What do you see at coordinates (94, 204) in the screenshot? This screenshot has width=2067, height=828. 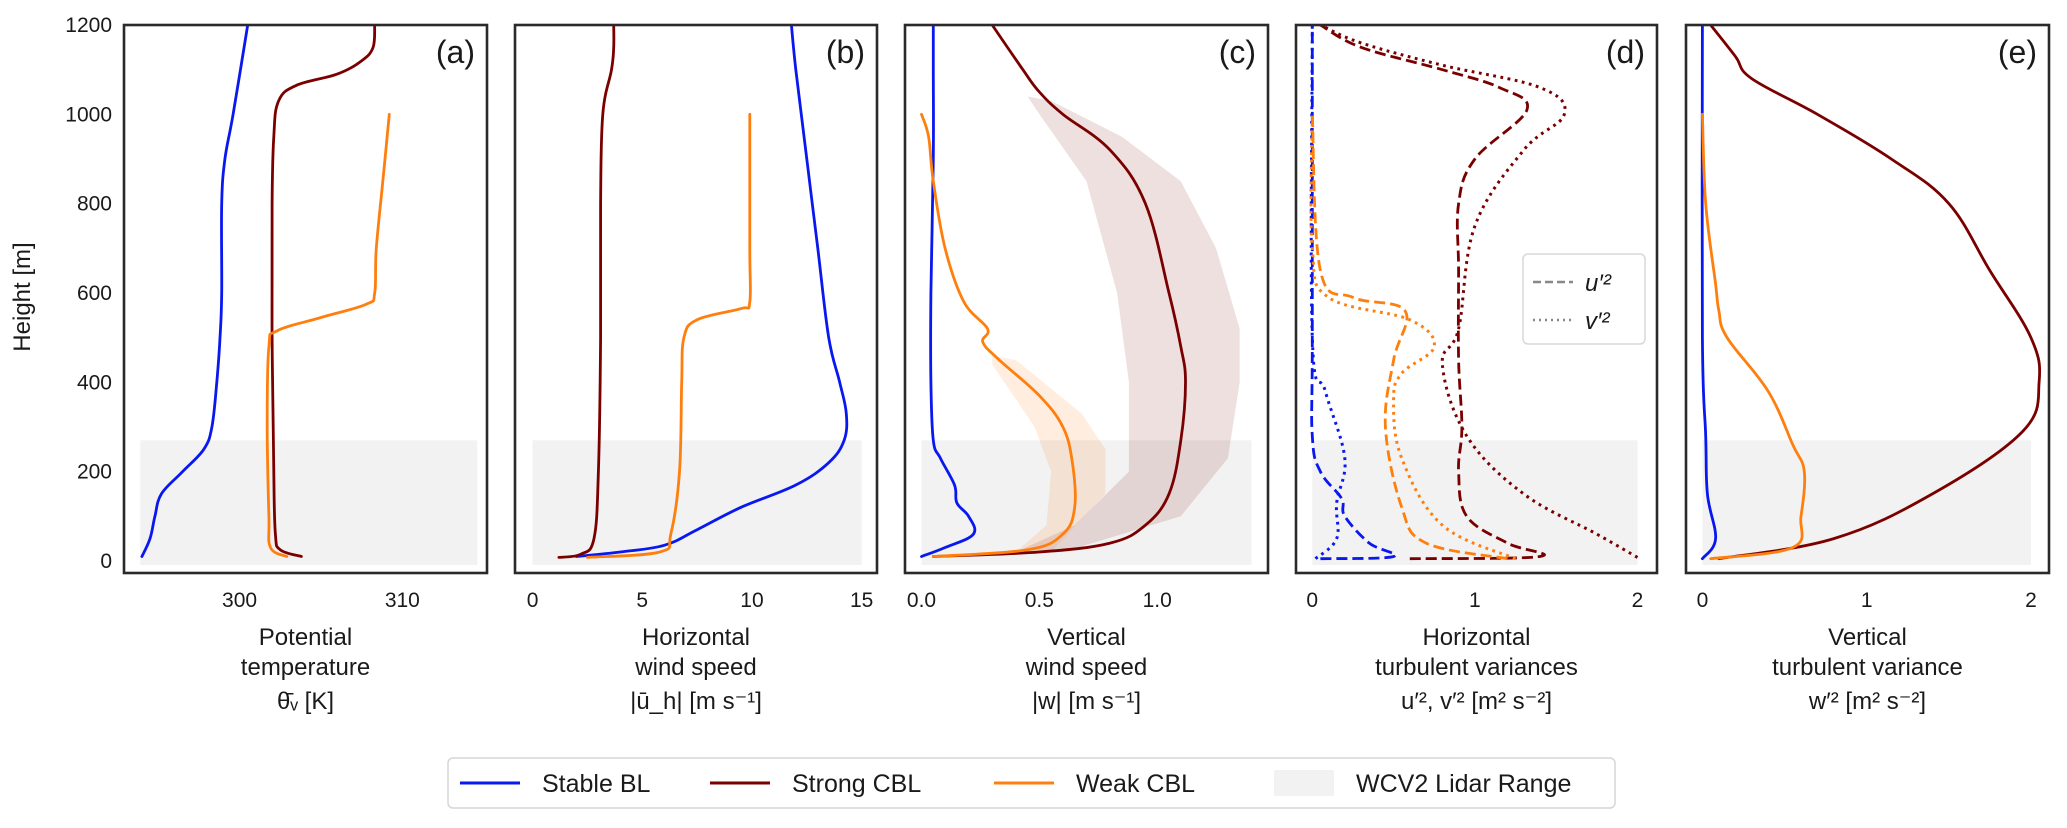 I see `y-tick-label: 800` at bounding box center [94, 204].